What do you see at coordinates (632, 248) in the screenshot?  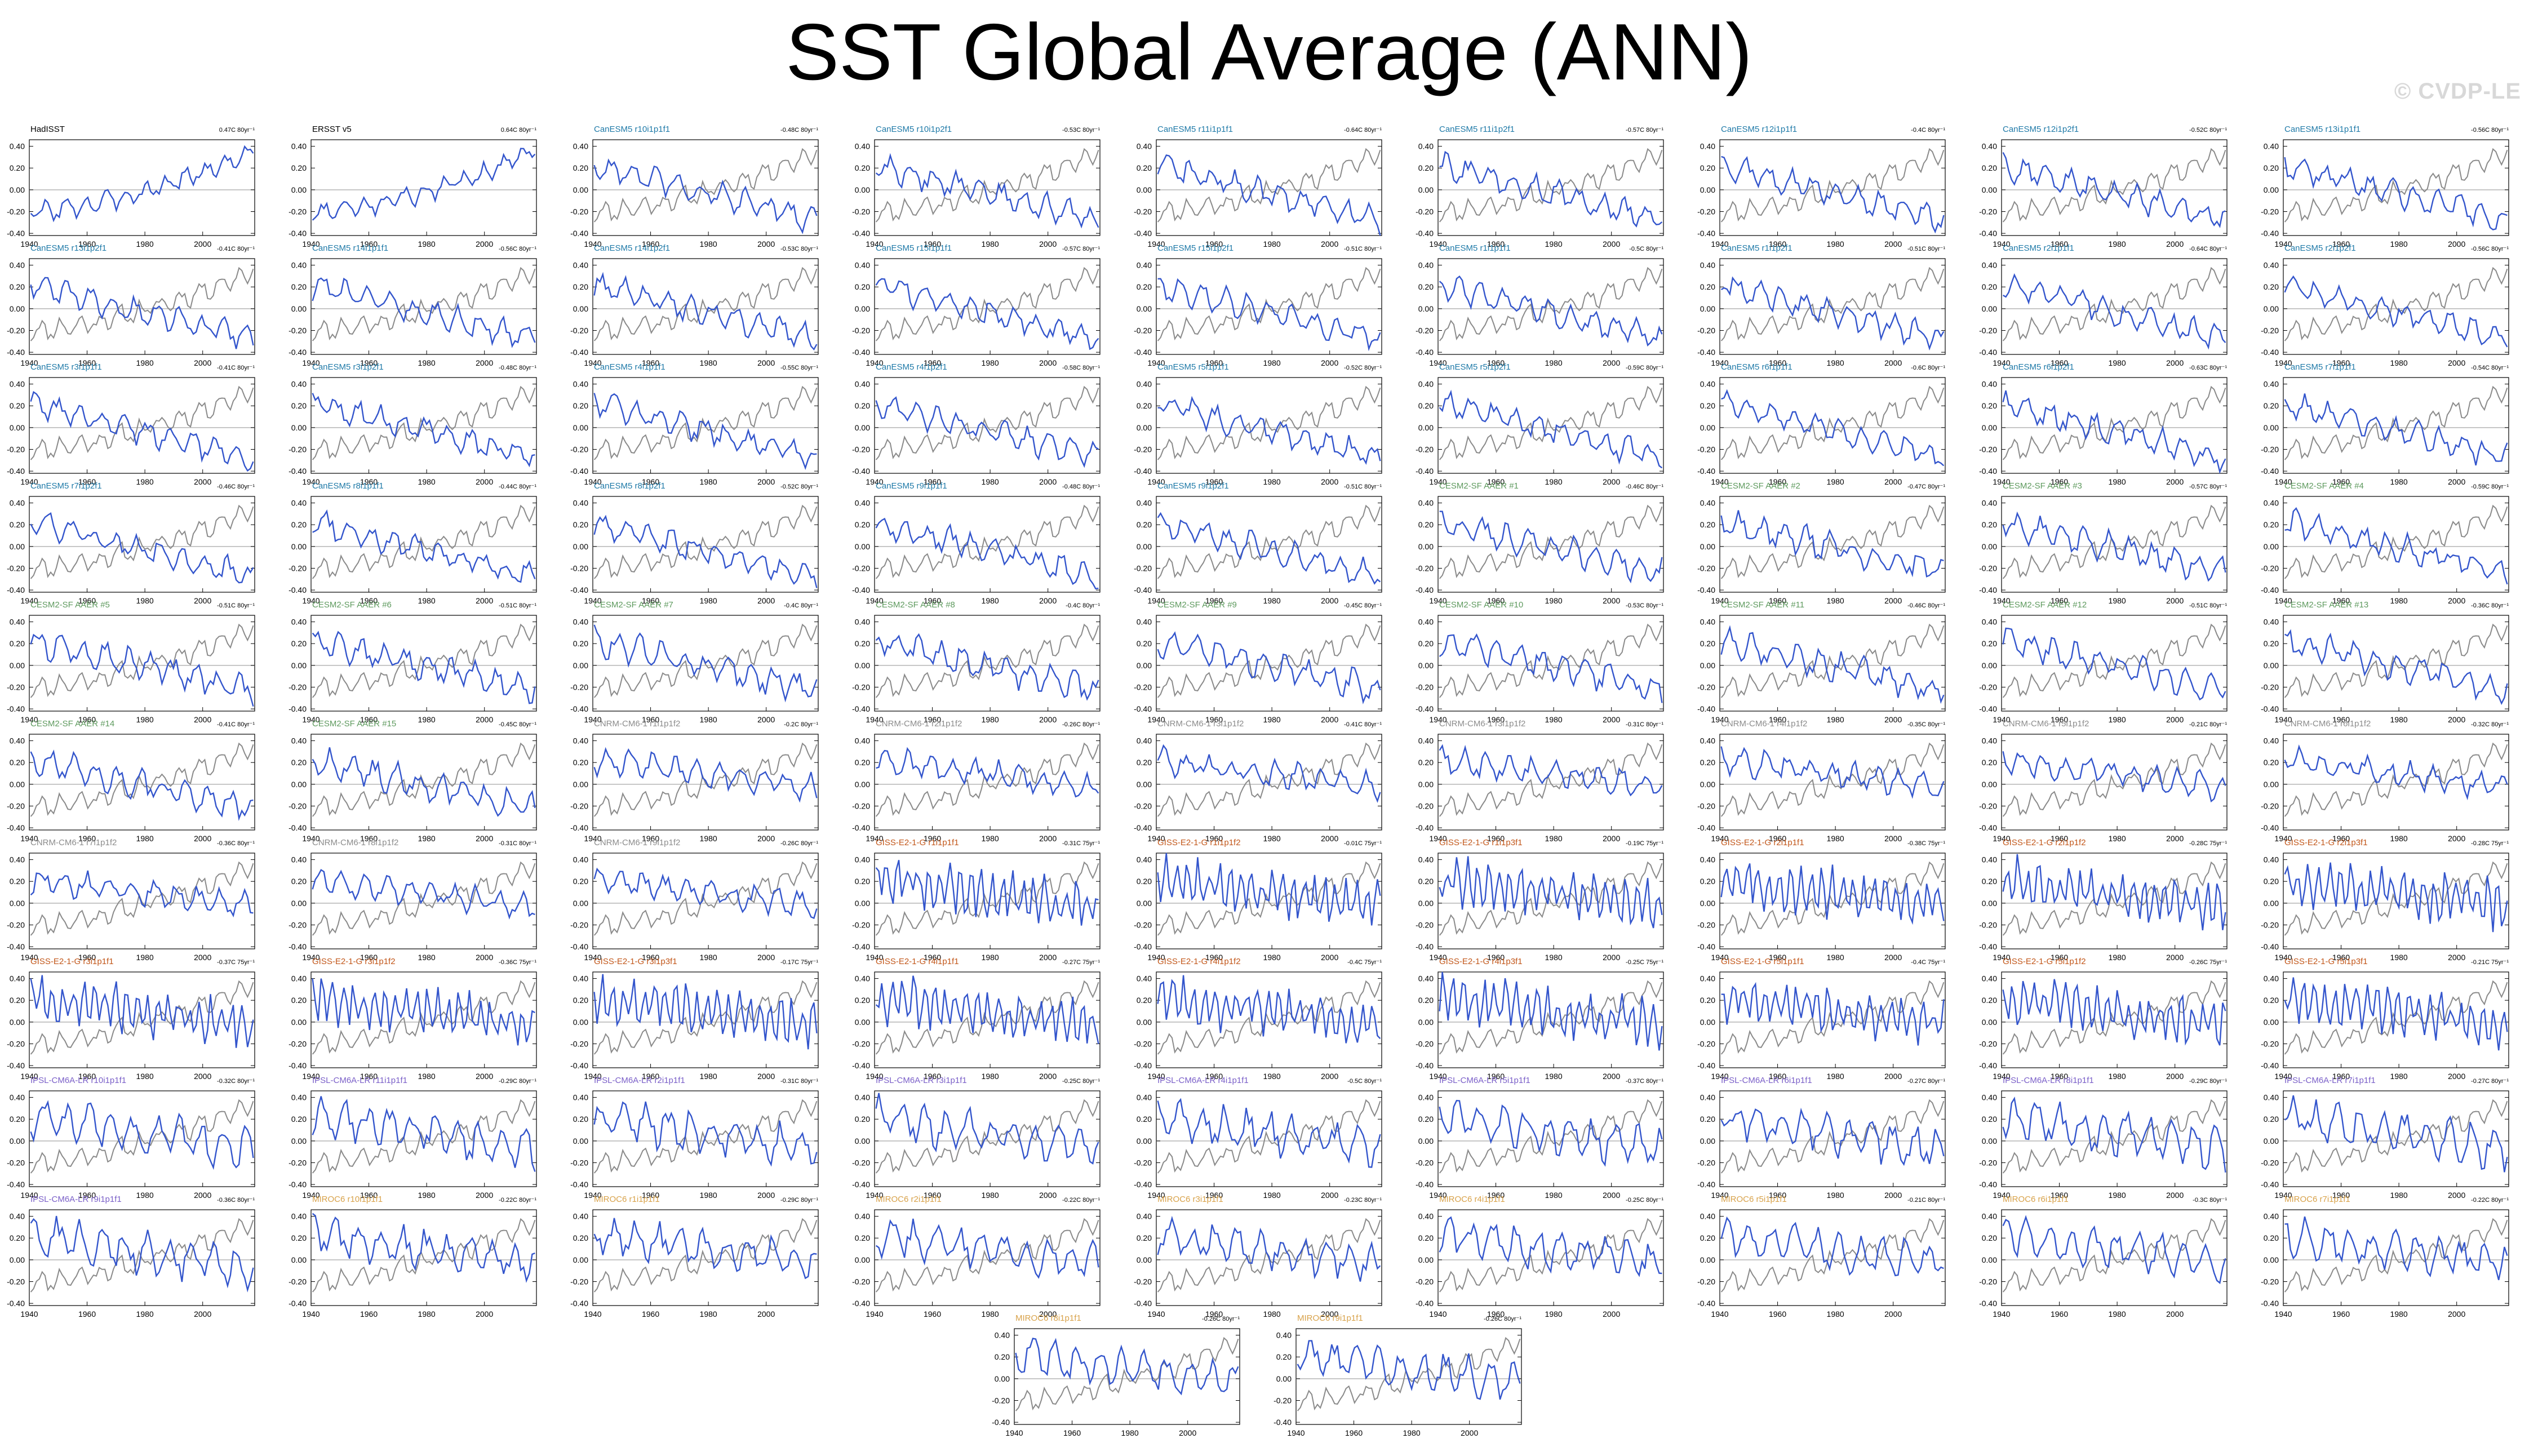 I see `panel-title: CanESM5 r14i1p2f1` at bounding box center [632, 248].